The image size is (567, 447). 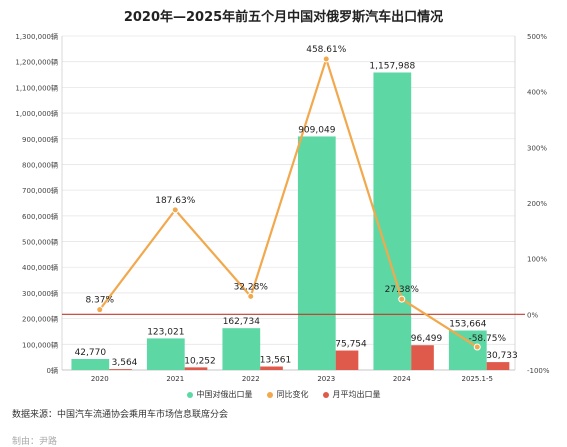 What do you see at coordinates (537, 260) in the screenshot?
I see `right-tick-label: 100%` at bounding box center [537, 260].